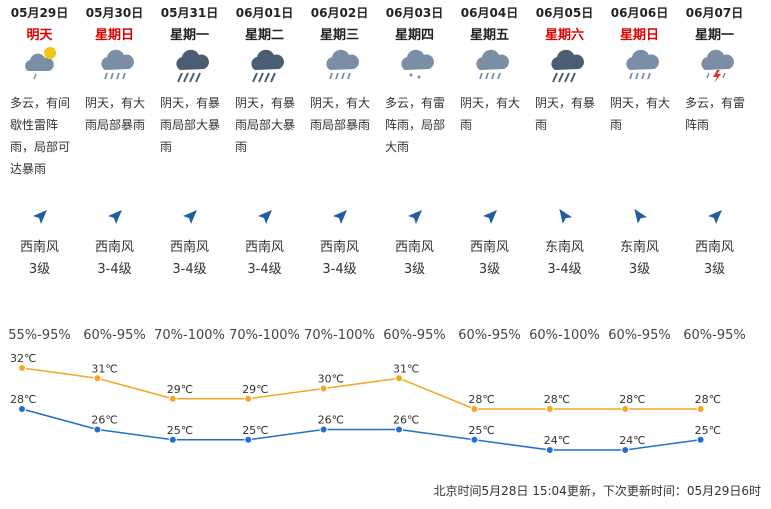  I want to click on date-label: 05月29日, so click(39, 13).